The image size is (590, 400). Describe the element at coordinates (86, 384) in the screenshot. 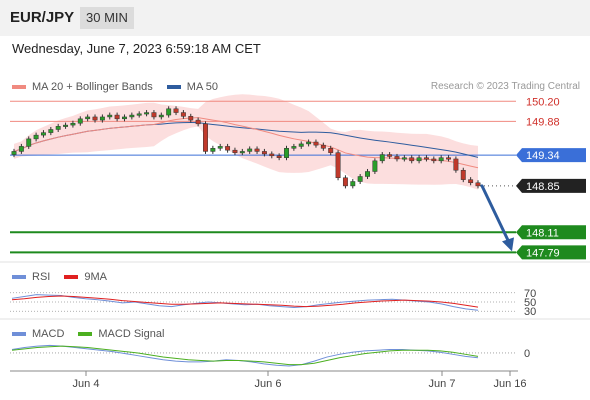

I see `x-tick-label-0: Jun 4` at that location.